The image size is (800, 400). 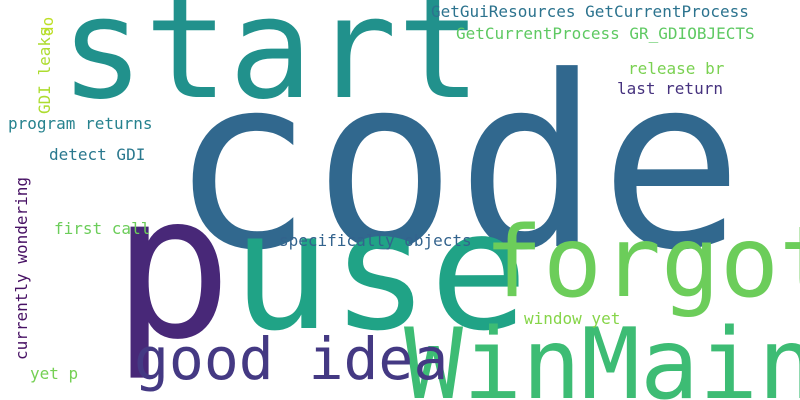 I want to click on word-good-idea: good idea, so click(x=291, y=359).